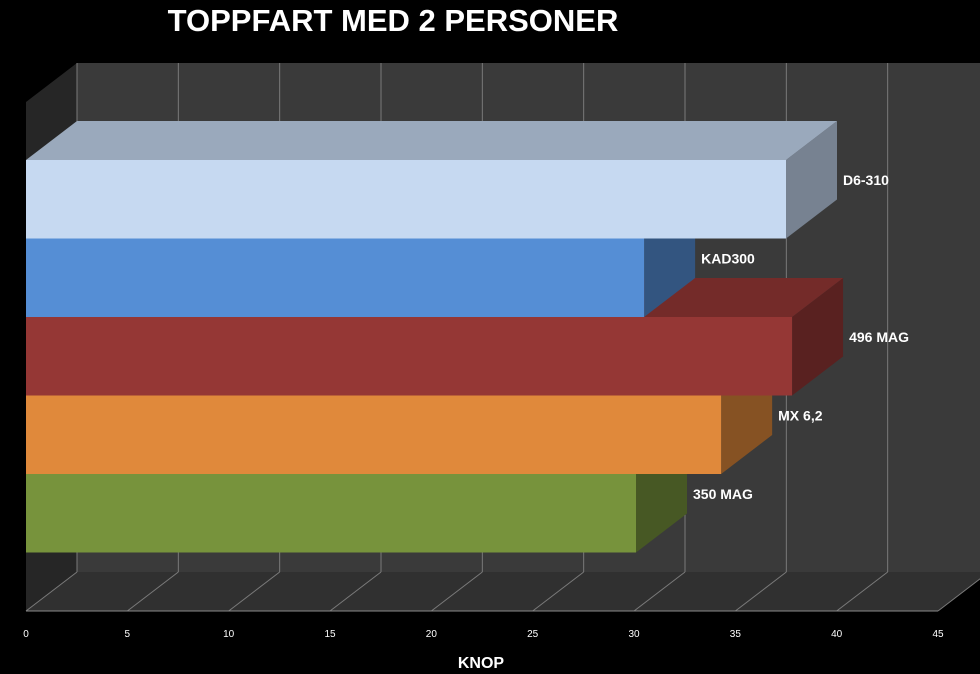 The height and width of the screenshot is (674, 980). What do you see at coordinates (26, 634) in the screenshot?
I see `x-tick-label: 0` at bounding box center [26, 634].